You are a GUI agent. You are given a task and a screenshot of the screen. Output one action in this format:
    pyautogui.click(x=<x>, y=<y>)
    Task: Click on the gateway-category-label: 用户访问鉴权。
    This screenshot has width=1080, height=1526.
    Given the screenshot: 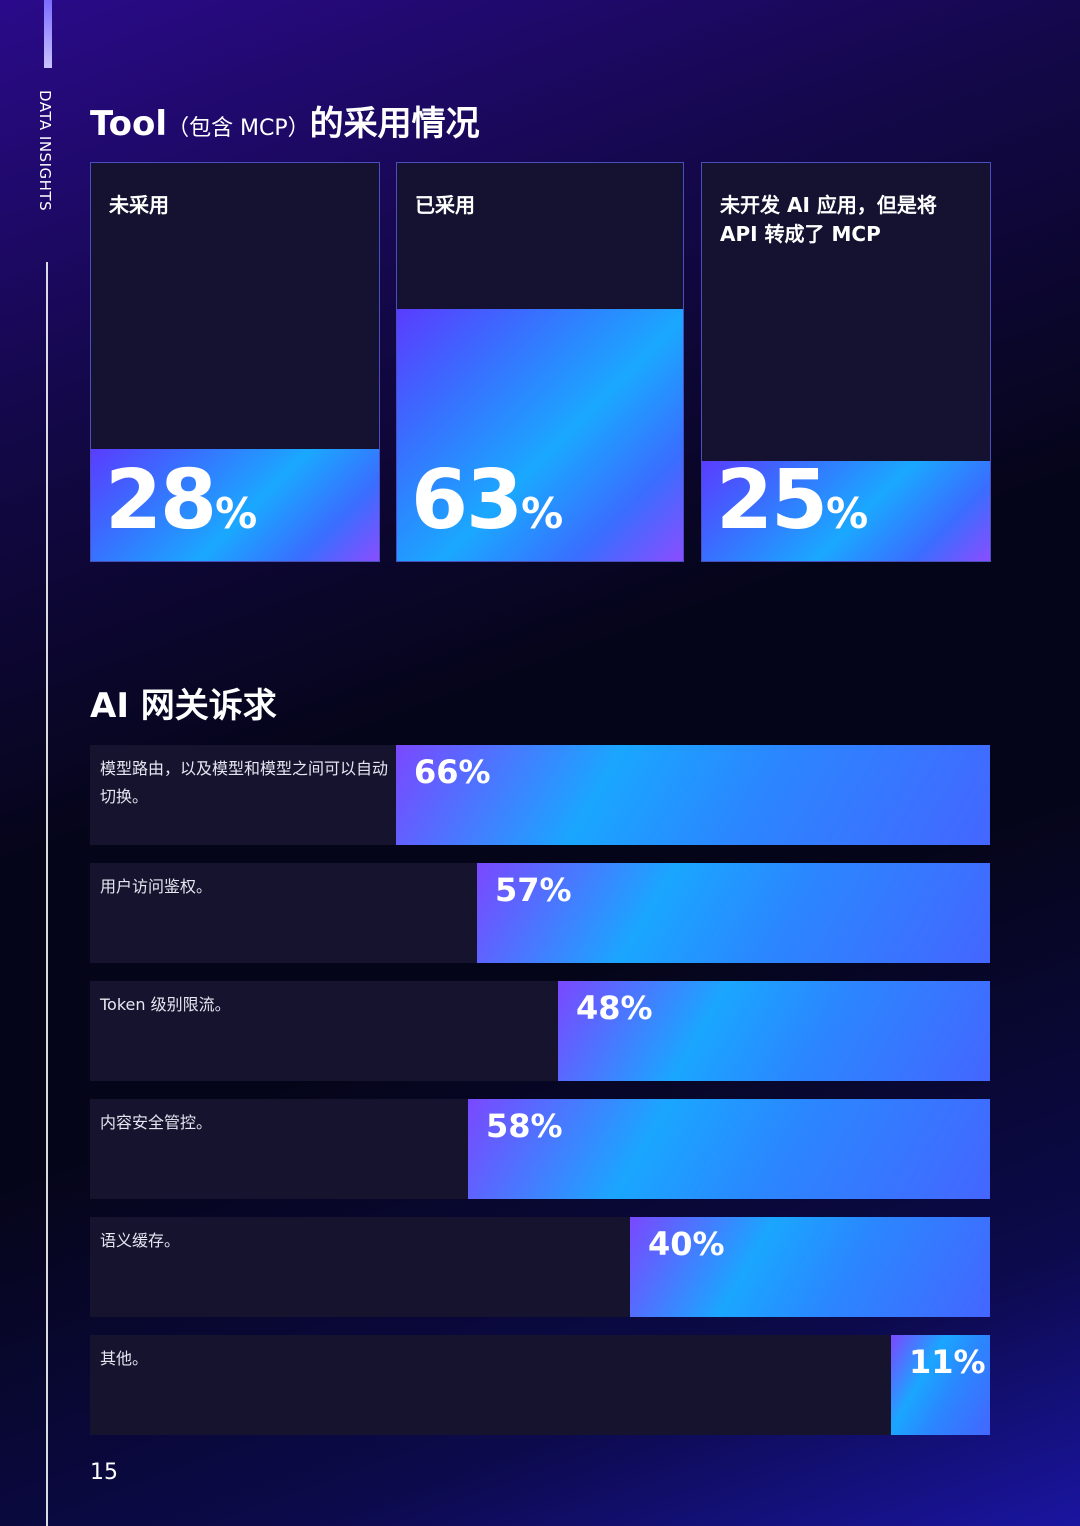 What is the action you would take?
    pyautogui.click(x=156, y=886)
    